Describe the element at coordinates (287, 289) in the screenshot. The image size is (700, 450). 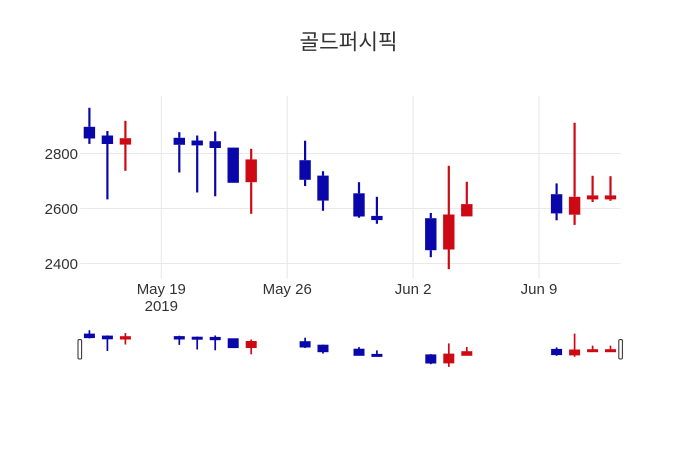
I see `svg-text: May 26` at that location.